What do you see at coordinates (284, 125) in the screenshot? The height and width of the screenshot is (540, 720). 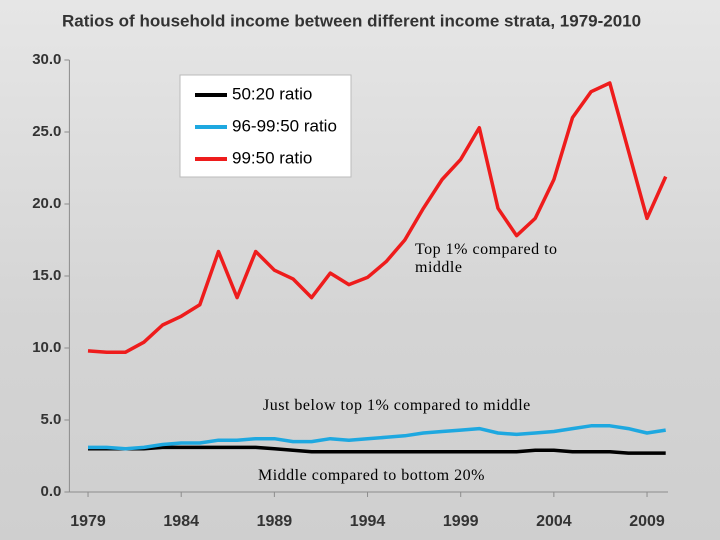 I see `legend-label: 96-99:50 ratio` at bounding box center [284, 125].